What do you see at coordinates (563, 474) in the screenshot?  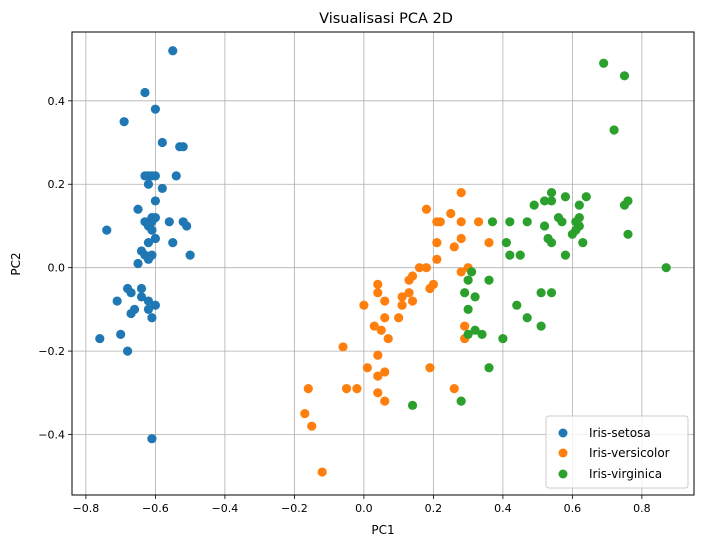 I see `legend-marker-virginica` at bounding box center [563, 474].